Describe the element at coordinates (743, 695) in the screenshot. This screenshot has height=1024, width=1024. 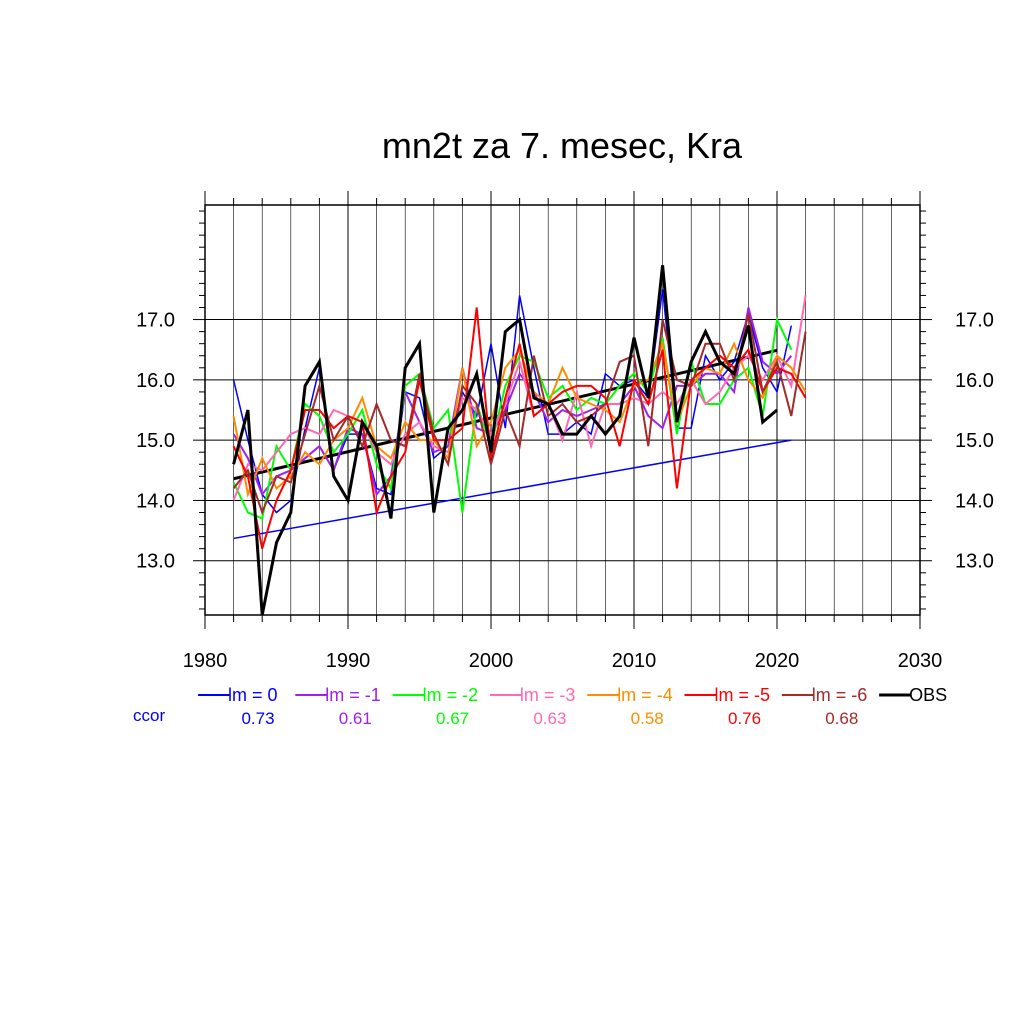
I see `legend-label: lm = -5` at that location.